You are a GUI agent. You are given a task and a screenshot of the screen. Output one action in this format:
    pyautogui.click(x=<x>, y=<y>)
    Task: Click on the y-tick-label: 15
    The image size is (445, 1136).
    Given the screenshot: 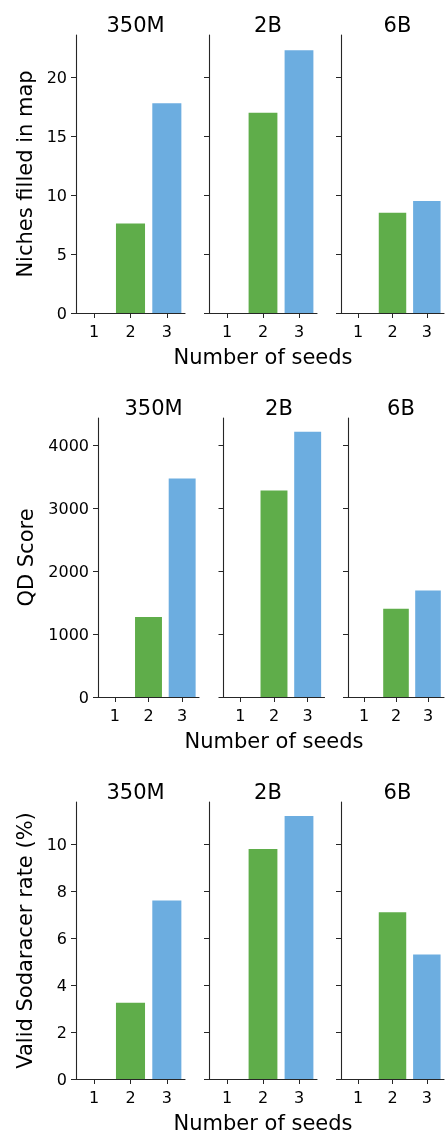 What is the action you would take?
    pyautogui.click(x=56, y=136)
    